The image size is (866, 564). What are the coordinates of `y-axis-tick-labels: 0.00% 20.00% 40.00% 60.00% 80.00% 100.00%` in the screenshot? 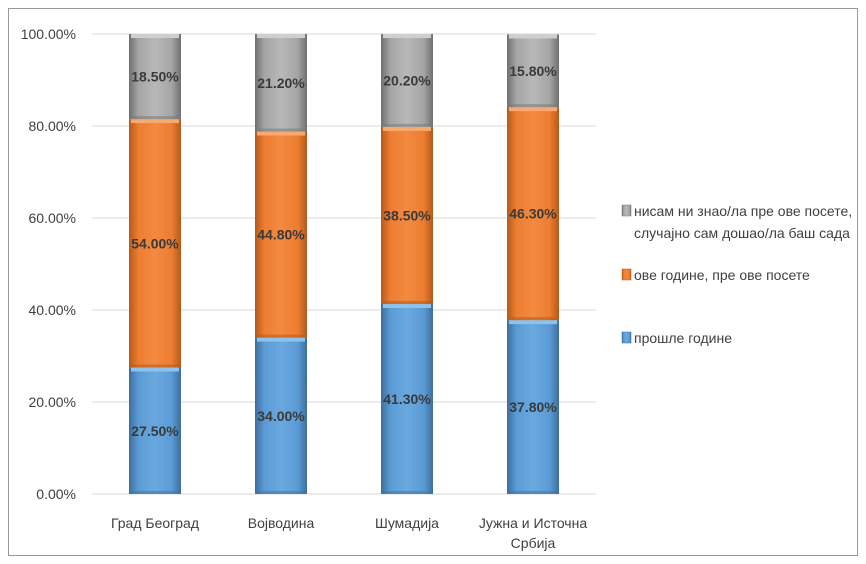 It's located at (48, 264).